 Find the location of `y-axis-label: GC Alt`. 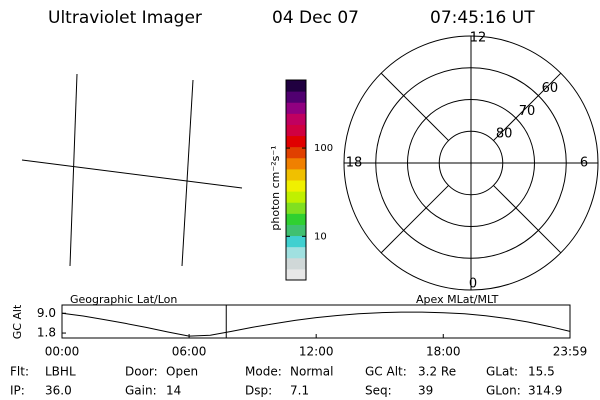

y-axis-label: GC Alt is located at coordinates (17, 321).